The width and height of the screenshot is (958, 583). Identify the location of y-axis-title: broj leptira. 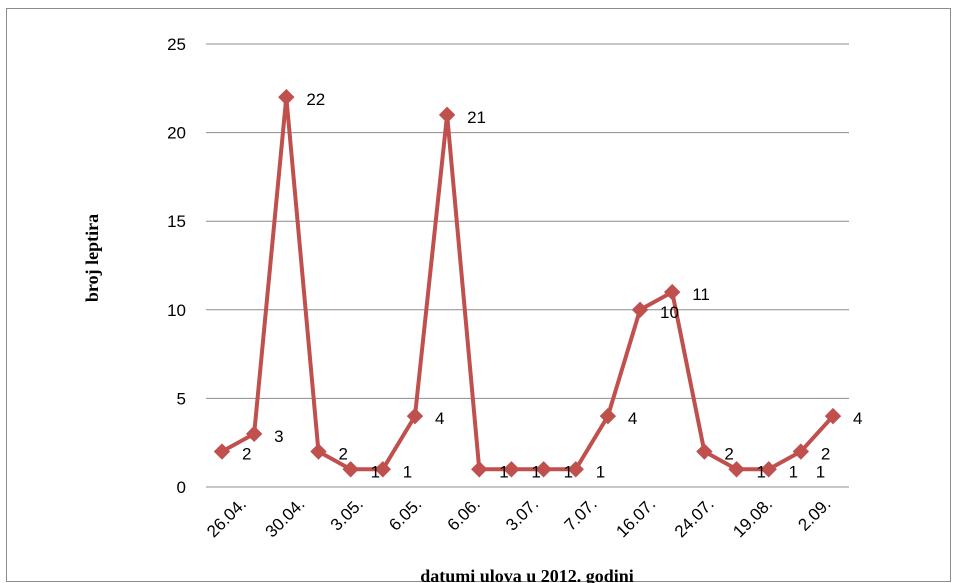
(92, 258).